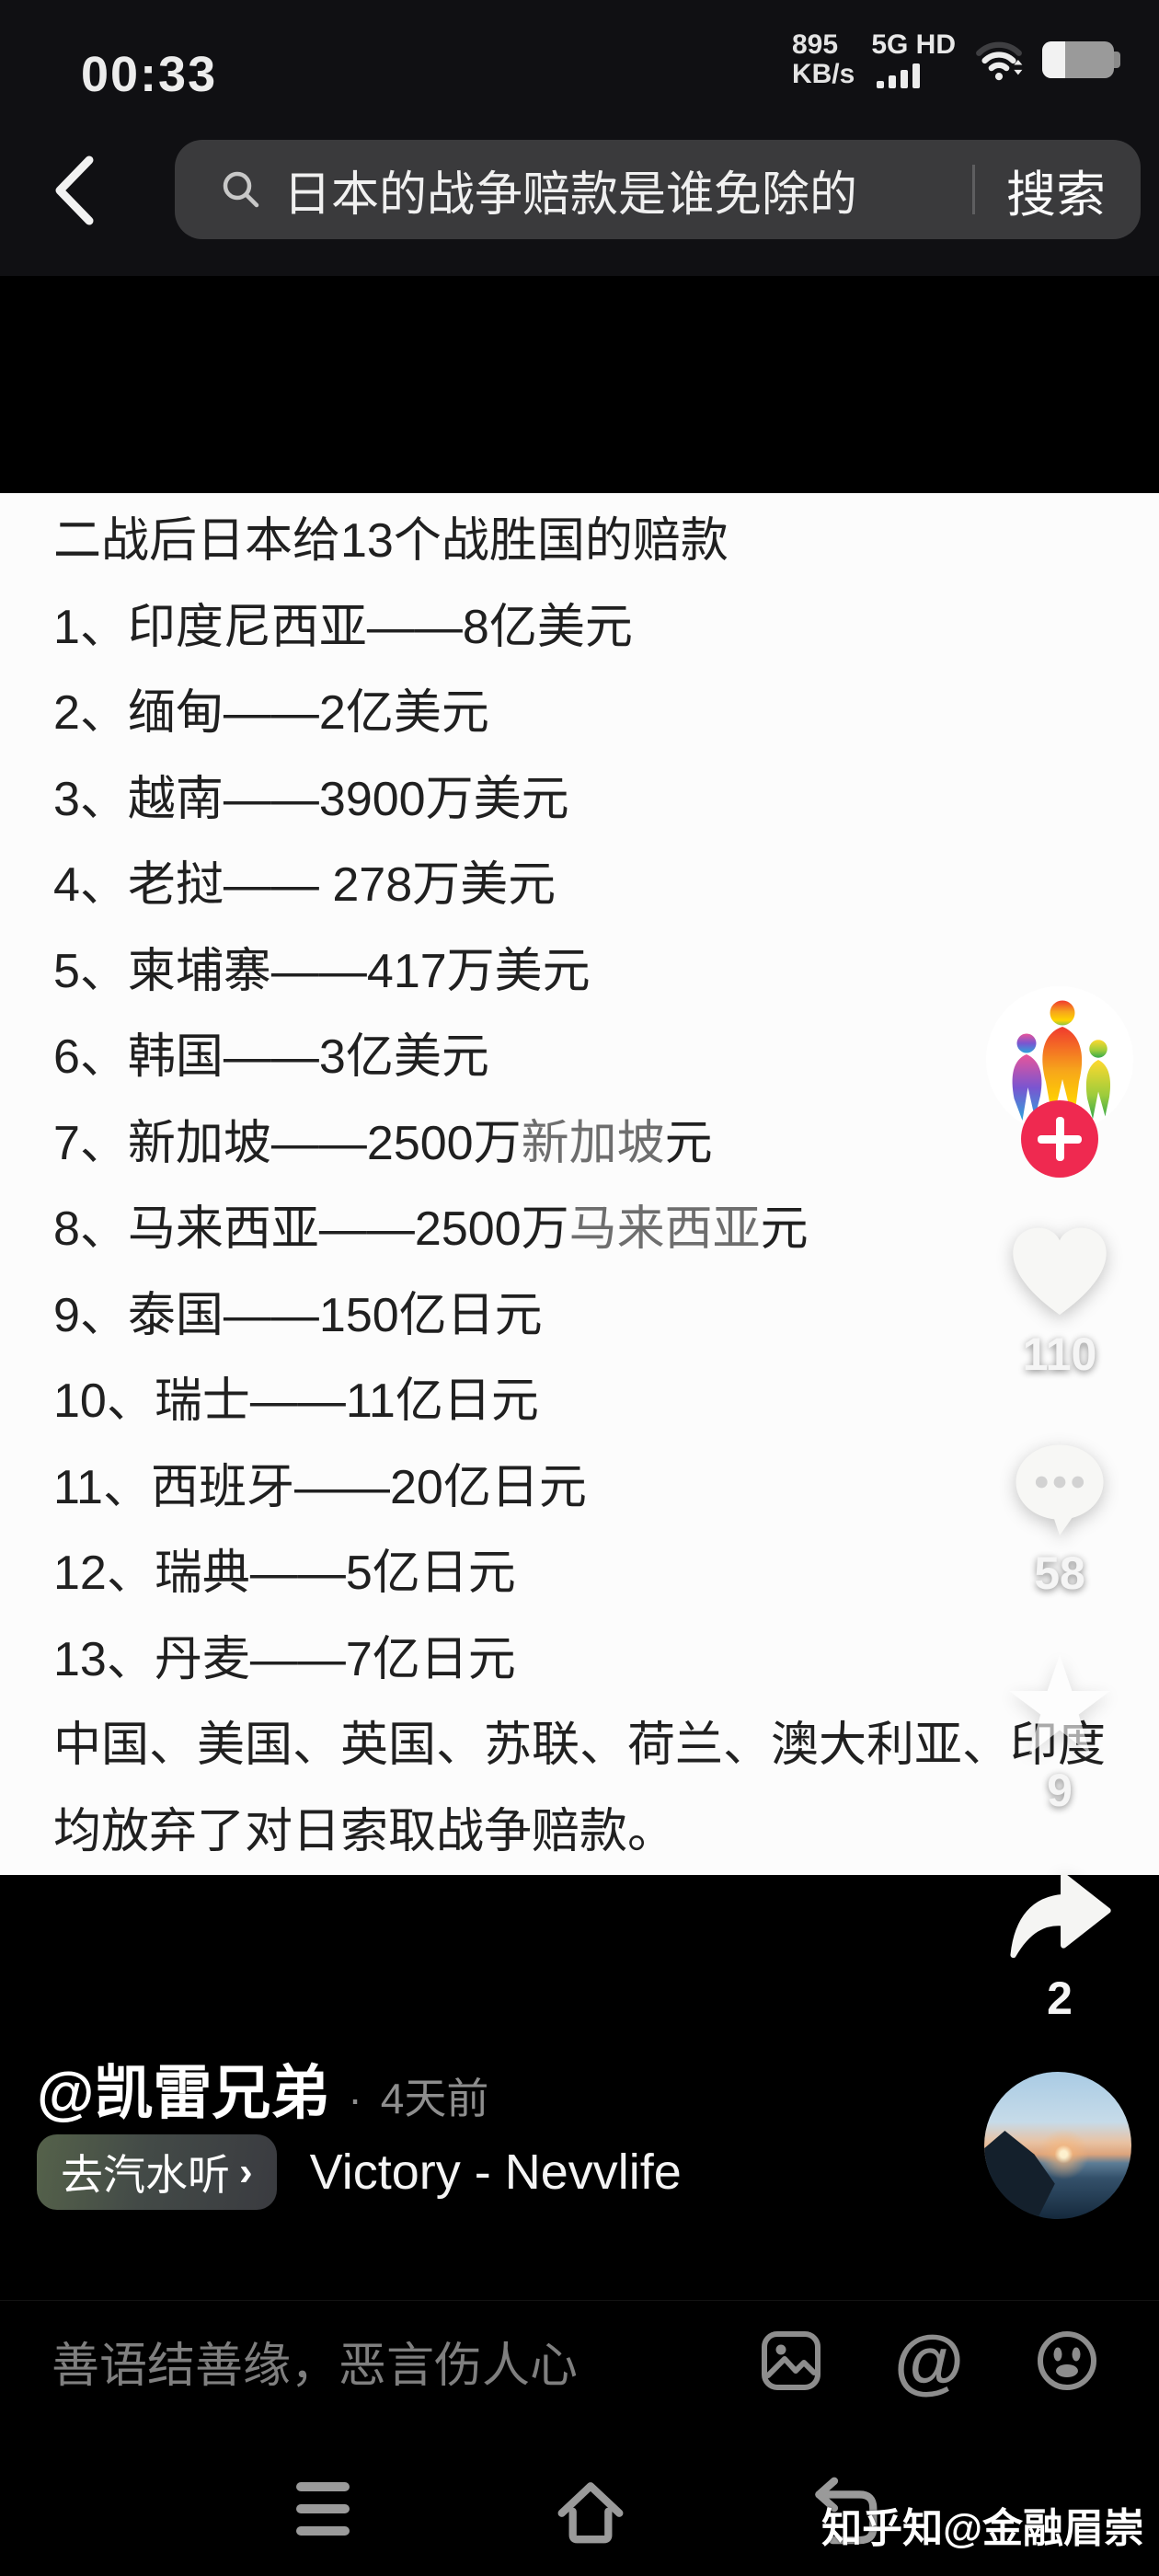  I want to click on comment-count: 58, so click(1059, 1573).